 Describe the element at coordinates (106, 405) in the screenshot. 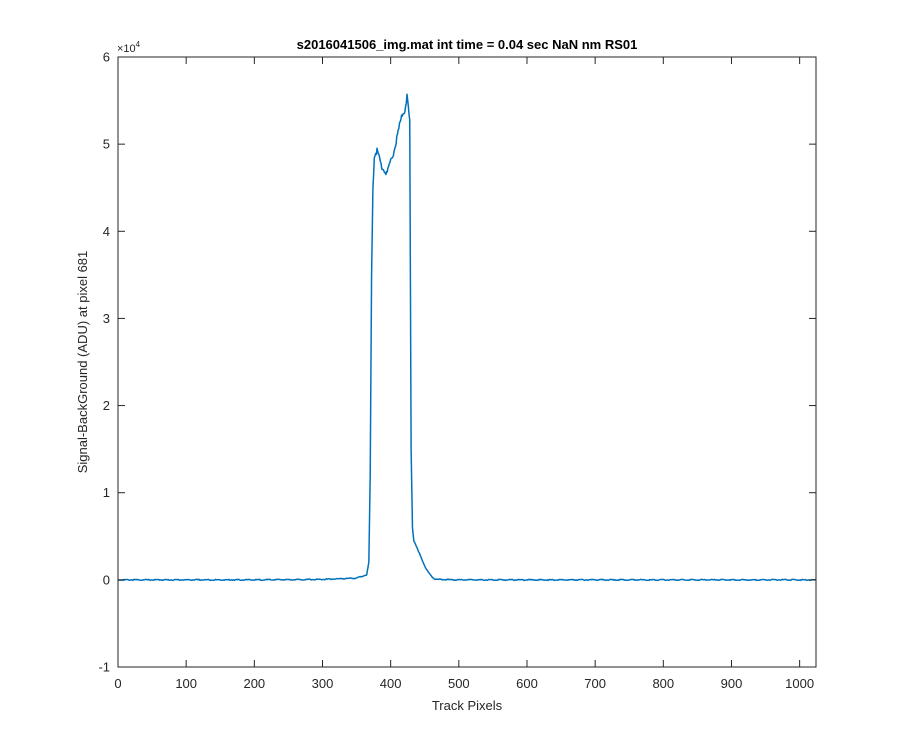

I see `y-tick-label: 2` at that location.